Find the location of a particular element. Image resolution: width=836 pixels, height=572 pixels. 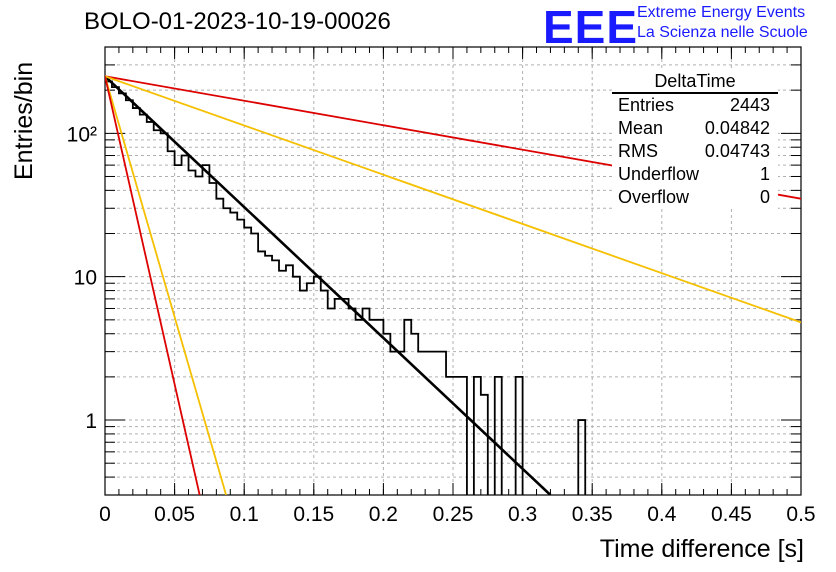

stats-label: Underflow is located at coordinates (659, 174).